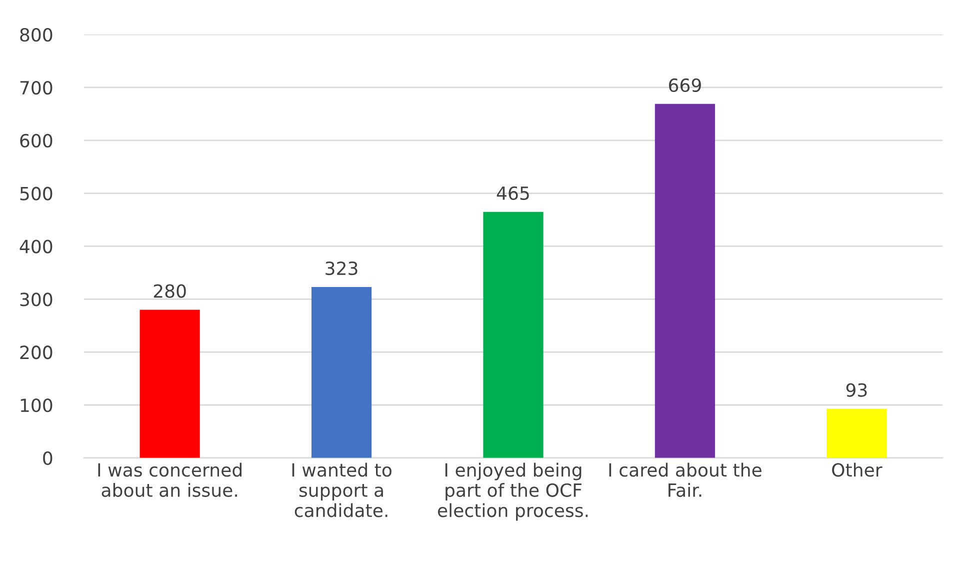  Describe the element at coordinates (513, 491) in the screenshot. I see `x-tick-label: I enjoyed being part of the OCF election process.` at that location.